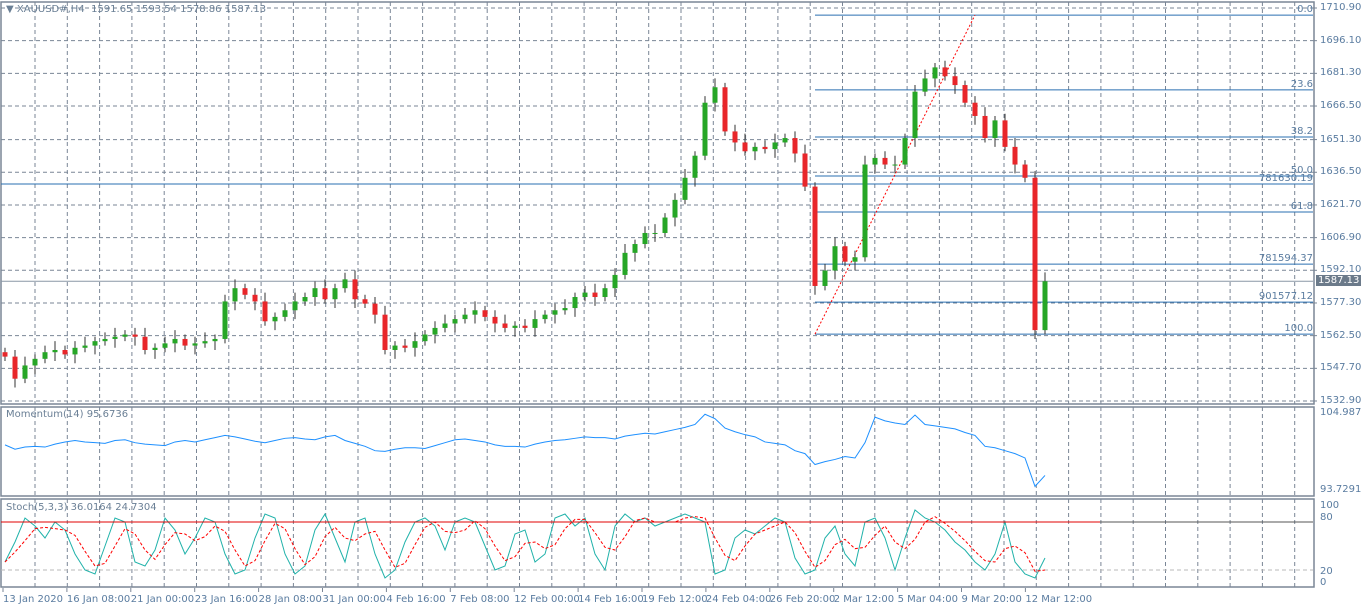 The height and width of the screenshot is (611, 1362). I want to click on price-axis-label: 1681.30, so click(1341, 73).